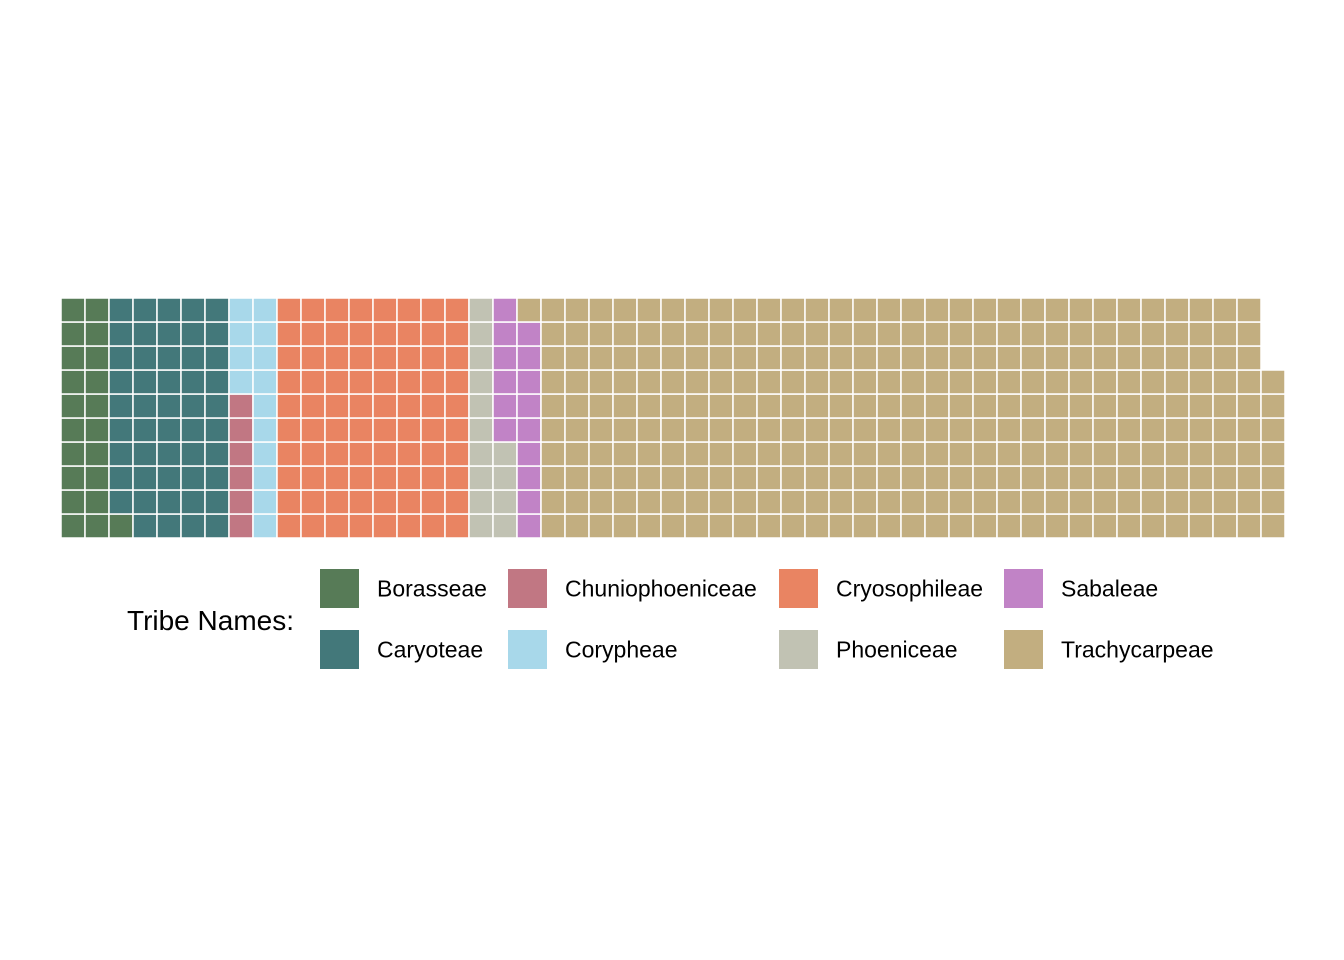  What do you see at coordinates (1081, 588) in the screenshot?
I see `legend-item-sabaleae: Sabaleae` at bounding box center [1081, 588].